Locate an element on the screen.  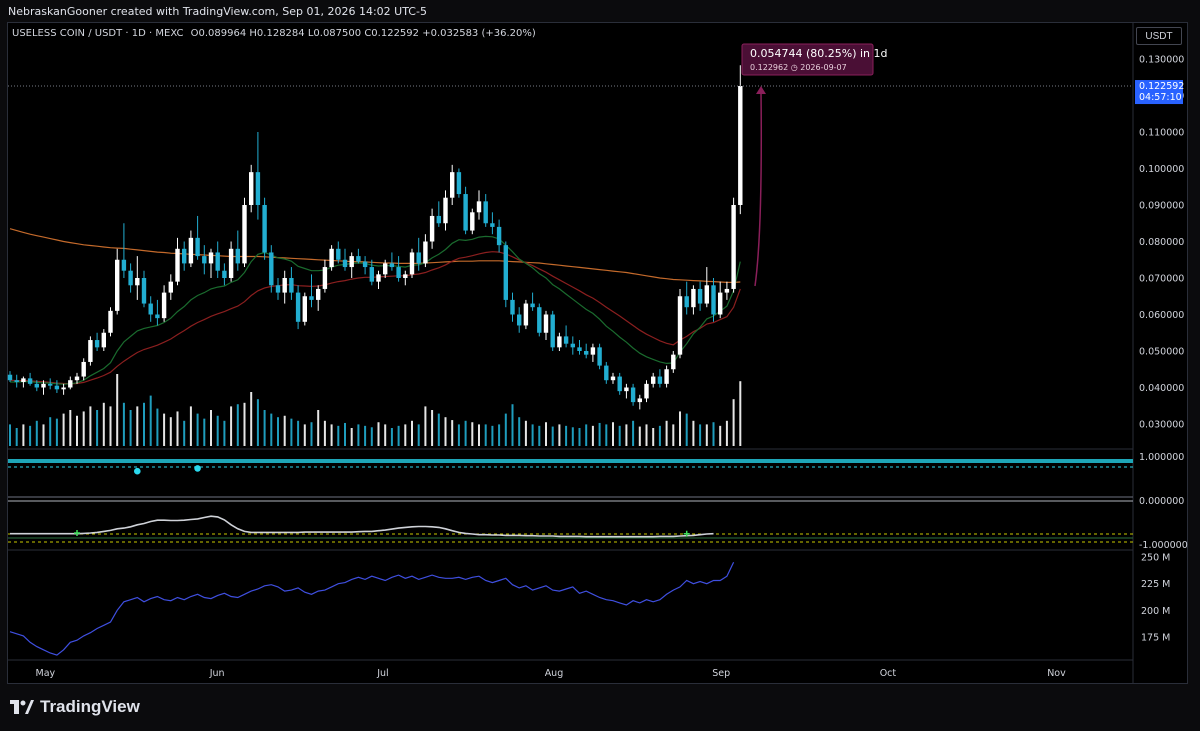
time-tick-label: Oct is located at coordinates (888, 673).